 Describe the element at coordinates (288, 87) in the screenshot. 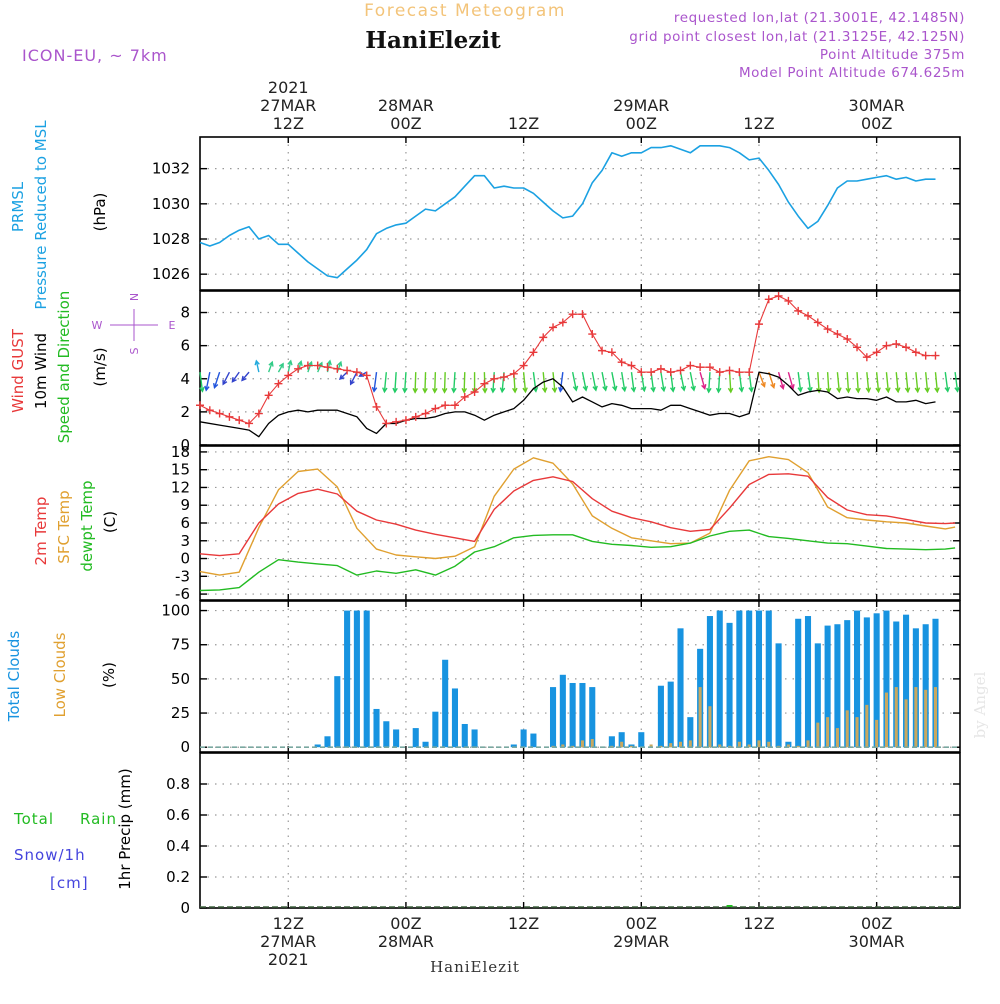

I see `time-label-top: 2021` at that location.